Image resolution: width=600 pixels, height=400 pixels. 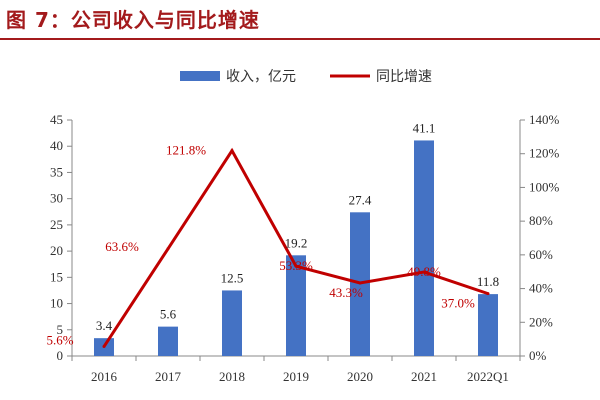 What do you see at coordinates (104, 325) in the screenshot?
I see `bar-value-label: 3.4` at bounding box center [104, 325].